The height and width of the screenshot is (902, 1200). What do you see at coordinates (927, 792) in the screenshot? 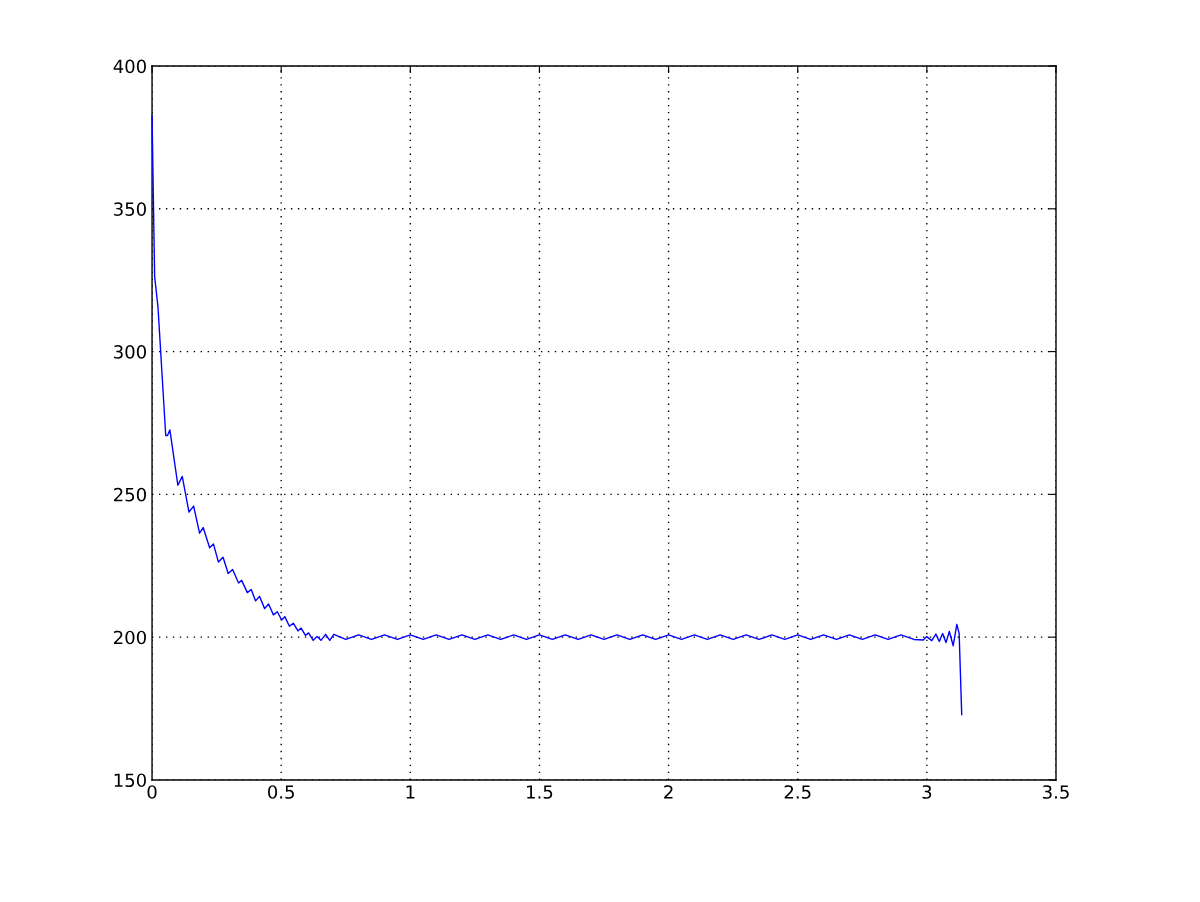
I see `x-tick-label: 3` at bounding box center [927, 792].